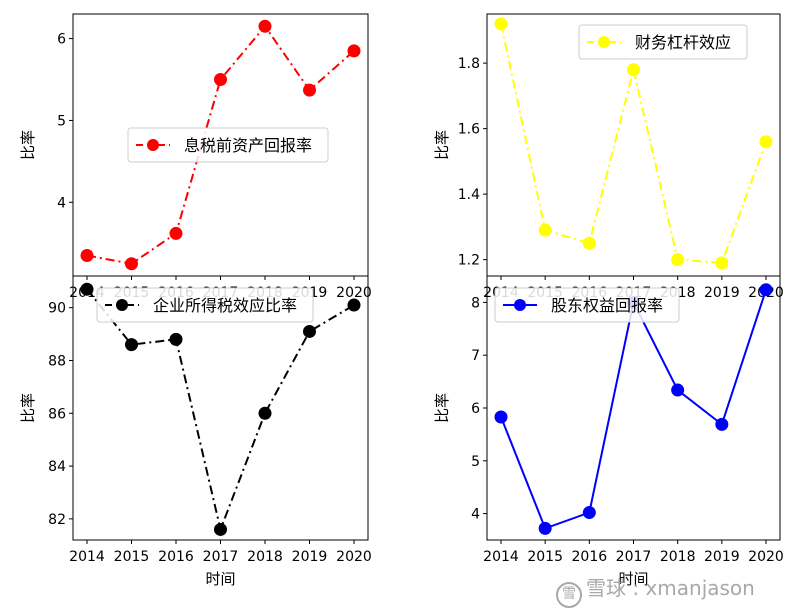 Image resolution: width=800 pixels, height=611 pixels. Describe the element at coordinates (225, 305) in the screenshot. I see `legend-label: 企业所得税效应比率` at that location.